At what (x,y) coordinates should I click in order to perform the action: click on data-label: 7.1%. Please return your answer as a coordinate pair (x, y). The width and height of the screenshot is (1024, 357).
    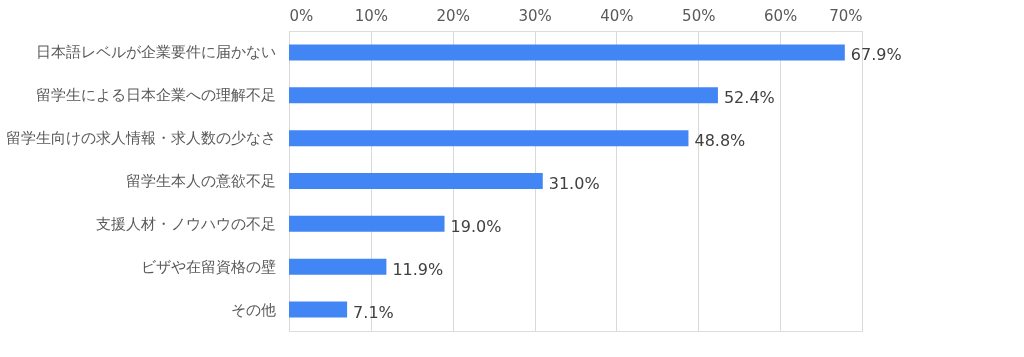
    Looking at the image, I should click on (373, 312).